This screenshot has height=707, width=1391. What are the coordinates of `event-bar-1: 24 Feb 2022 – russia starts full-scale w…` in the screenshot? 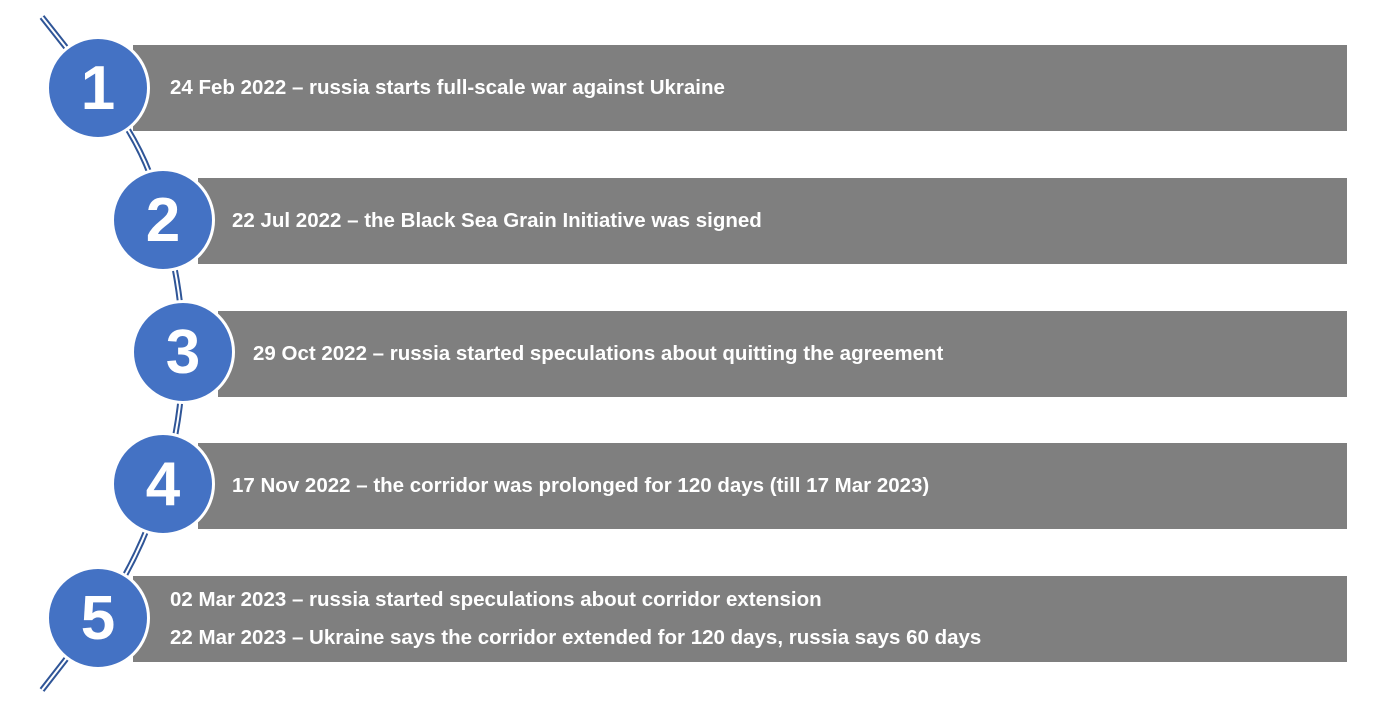 It's located at (740, 88).